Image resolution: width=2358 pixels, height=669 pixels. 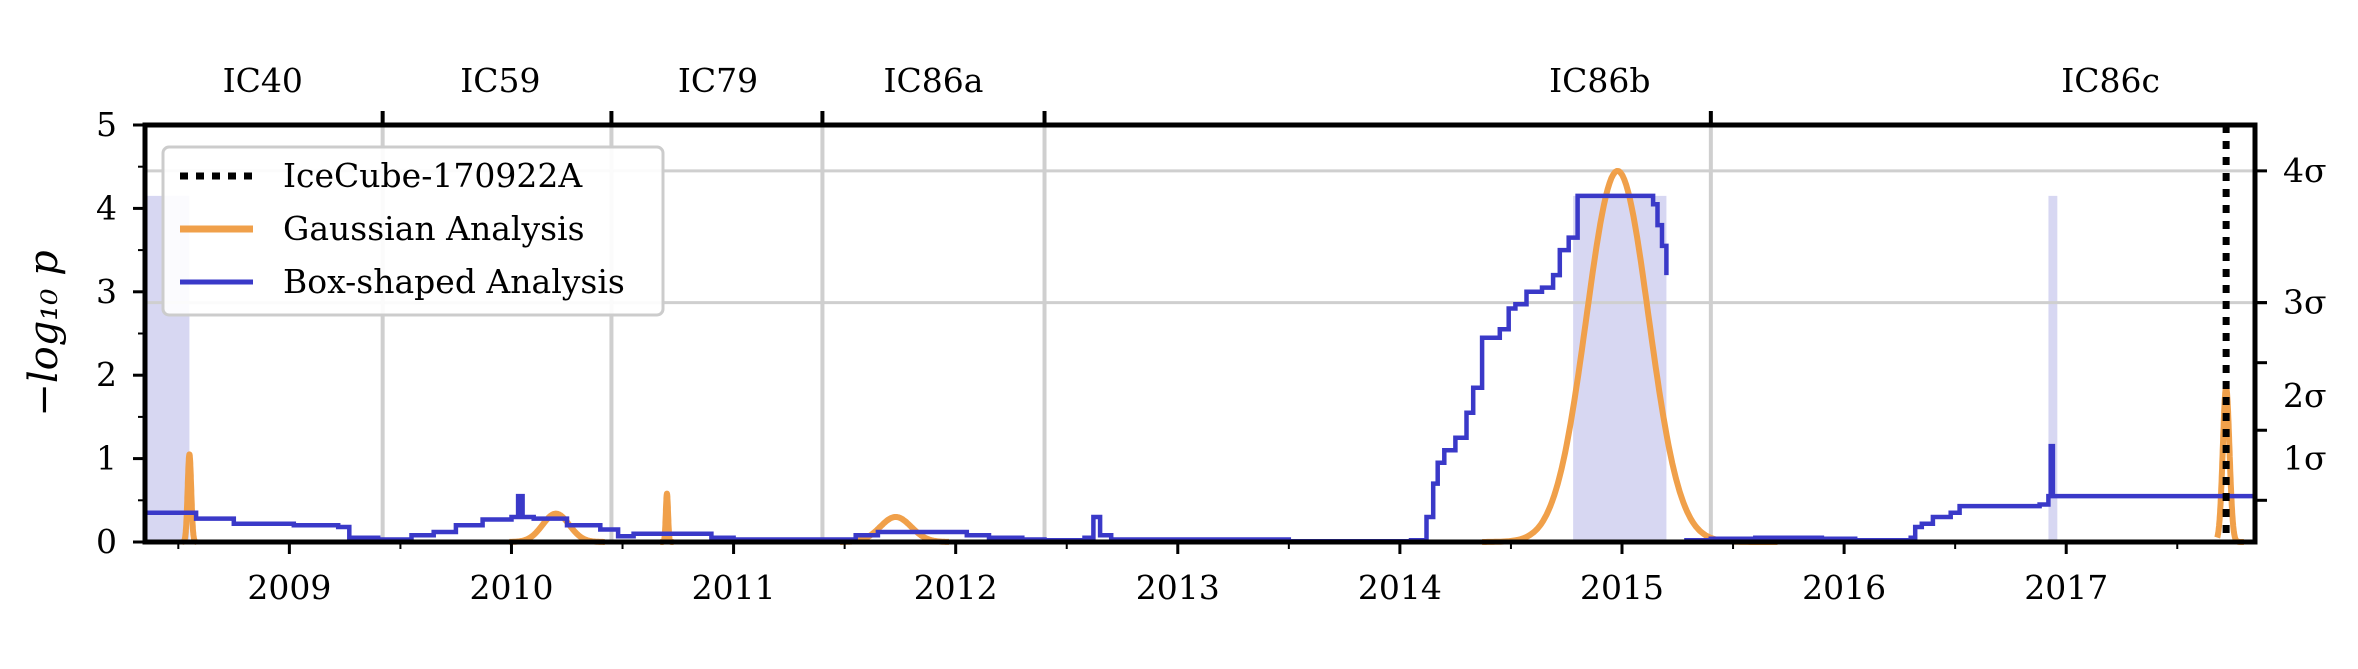 I want to click on season-label-ic79: IC79, so click(x=718, y=80).